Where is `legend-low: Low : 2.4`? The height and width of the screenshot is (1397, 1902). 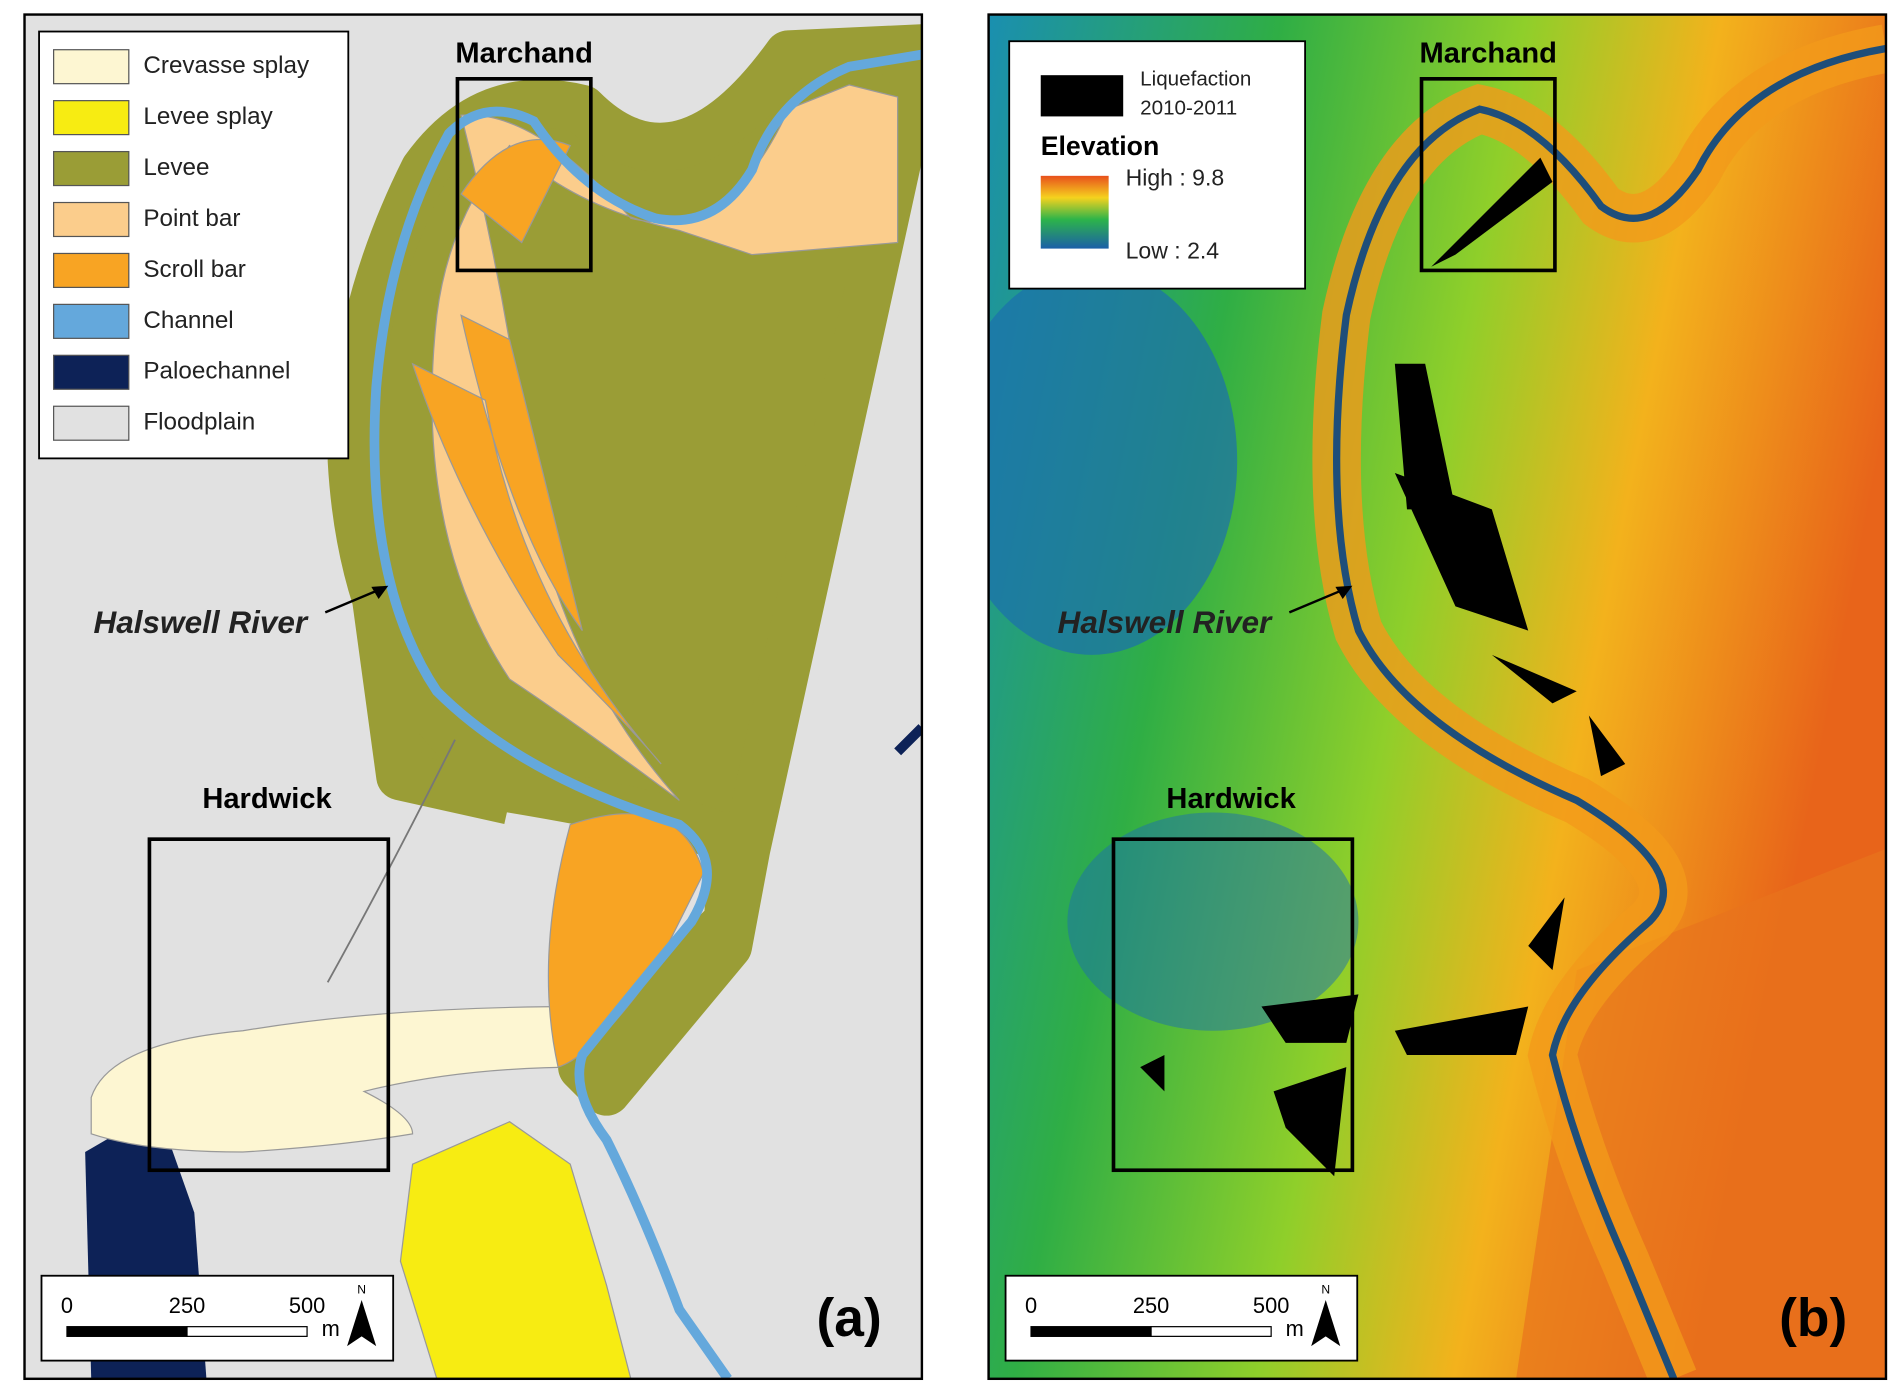
legend-low: Low : 2.4 is located at coordinates (1173, 250).